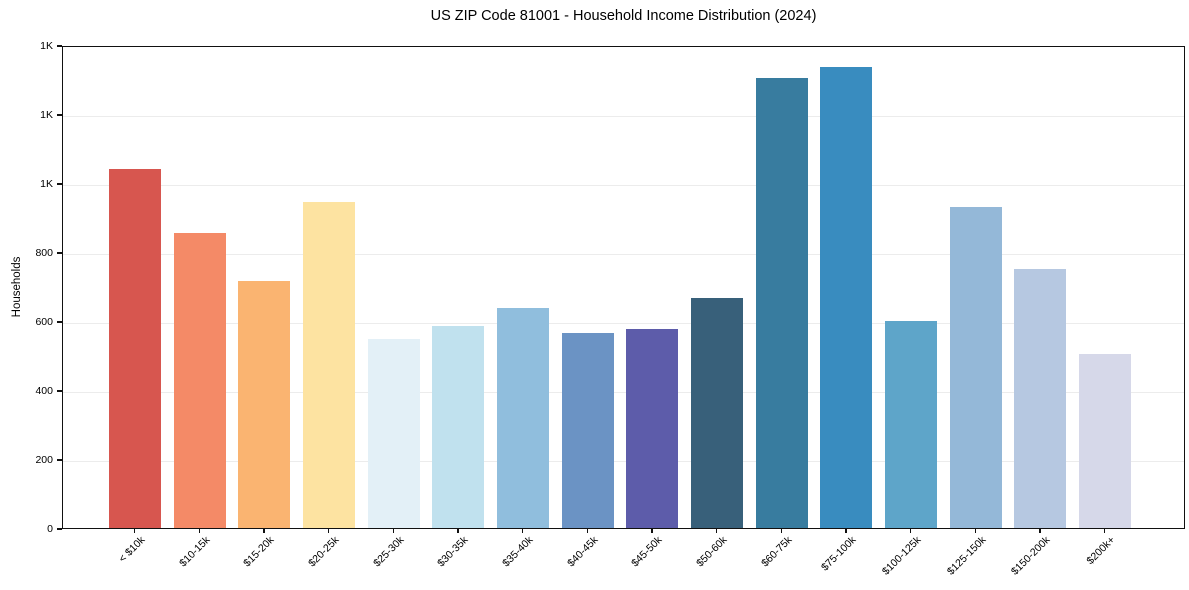 Image resolution: width=1189 pixels, height=590 pixels. Describe the element at coordinates (44, 390) in the screenshot. I see `y-tick-label: 400` at that location.